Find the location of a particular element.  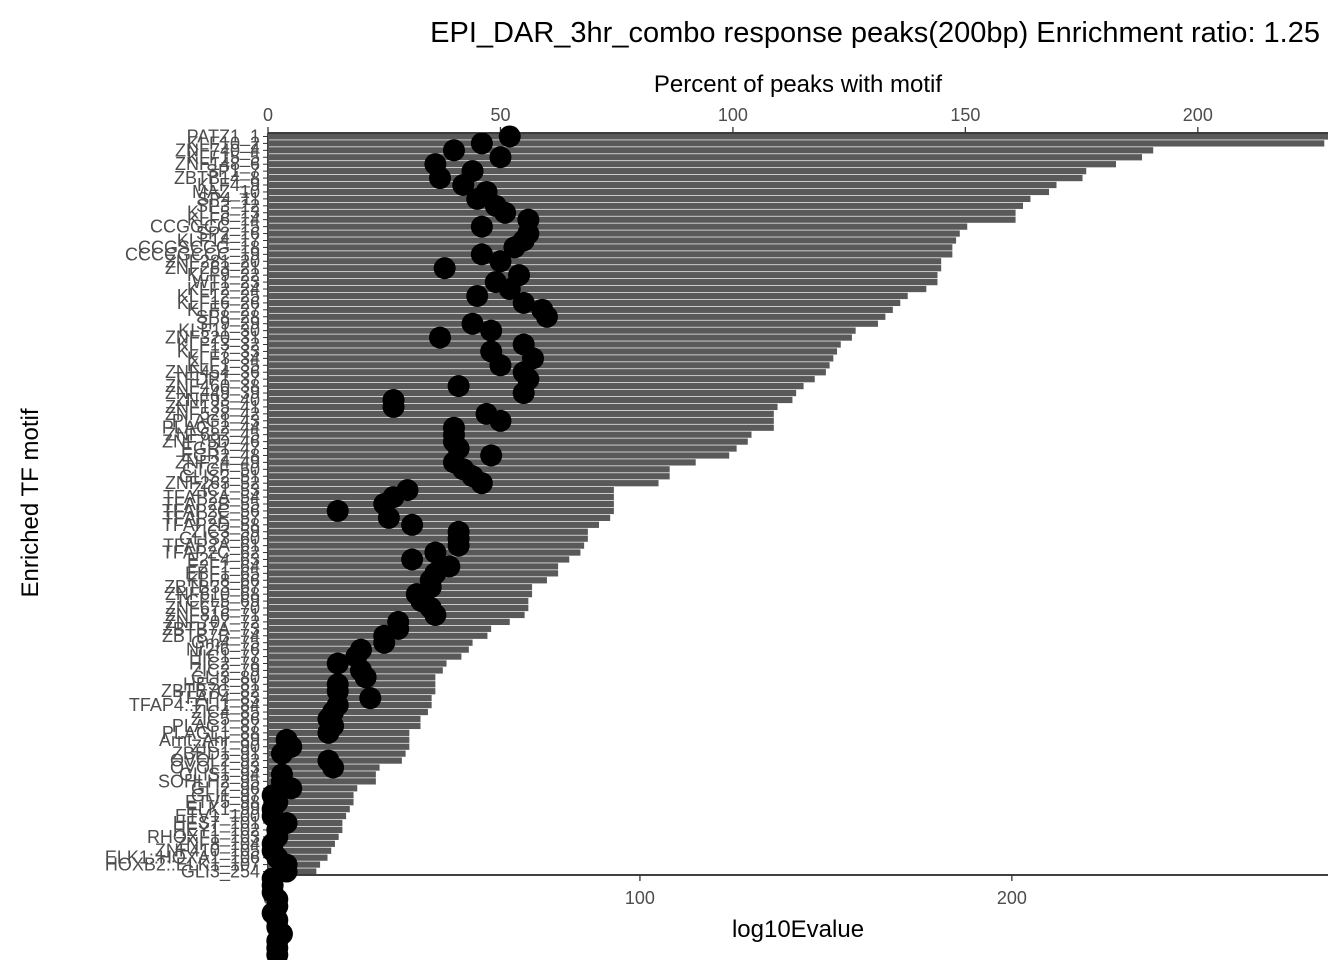

y-tick-label: SP3_12 is located at coordinates (228, 206).